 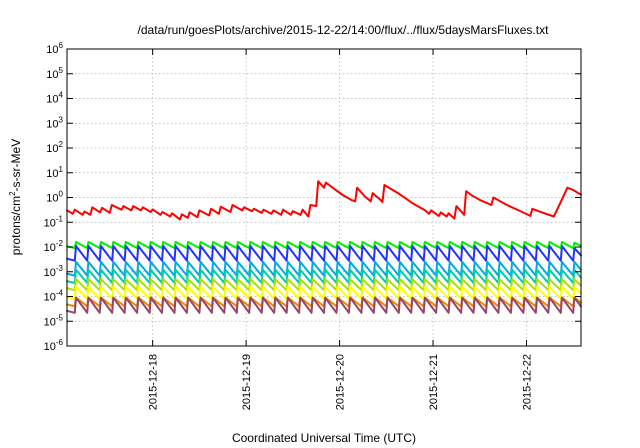 I want to click on y-tick-label: 10⁻³, so click(x=54, y=271).